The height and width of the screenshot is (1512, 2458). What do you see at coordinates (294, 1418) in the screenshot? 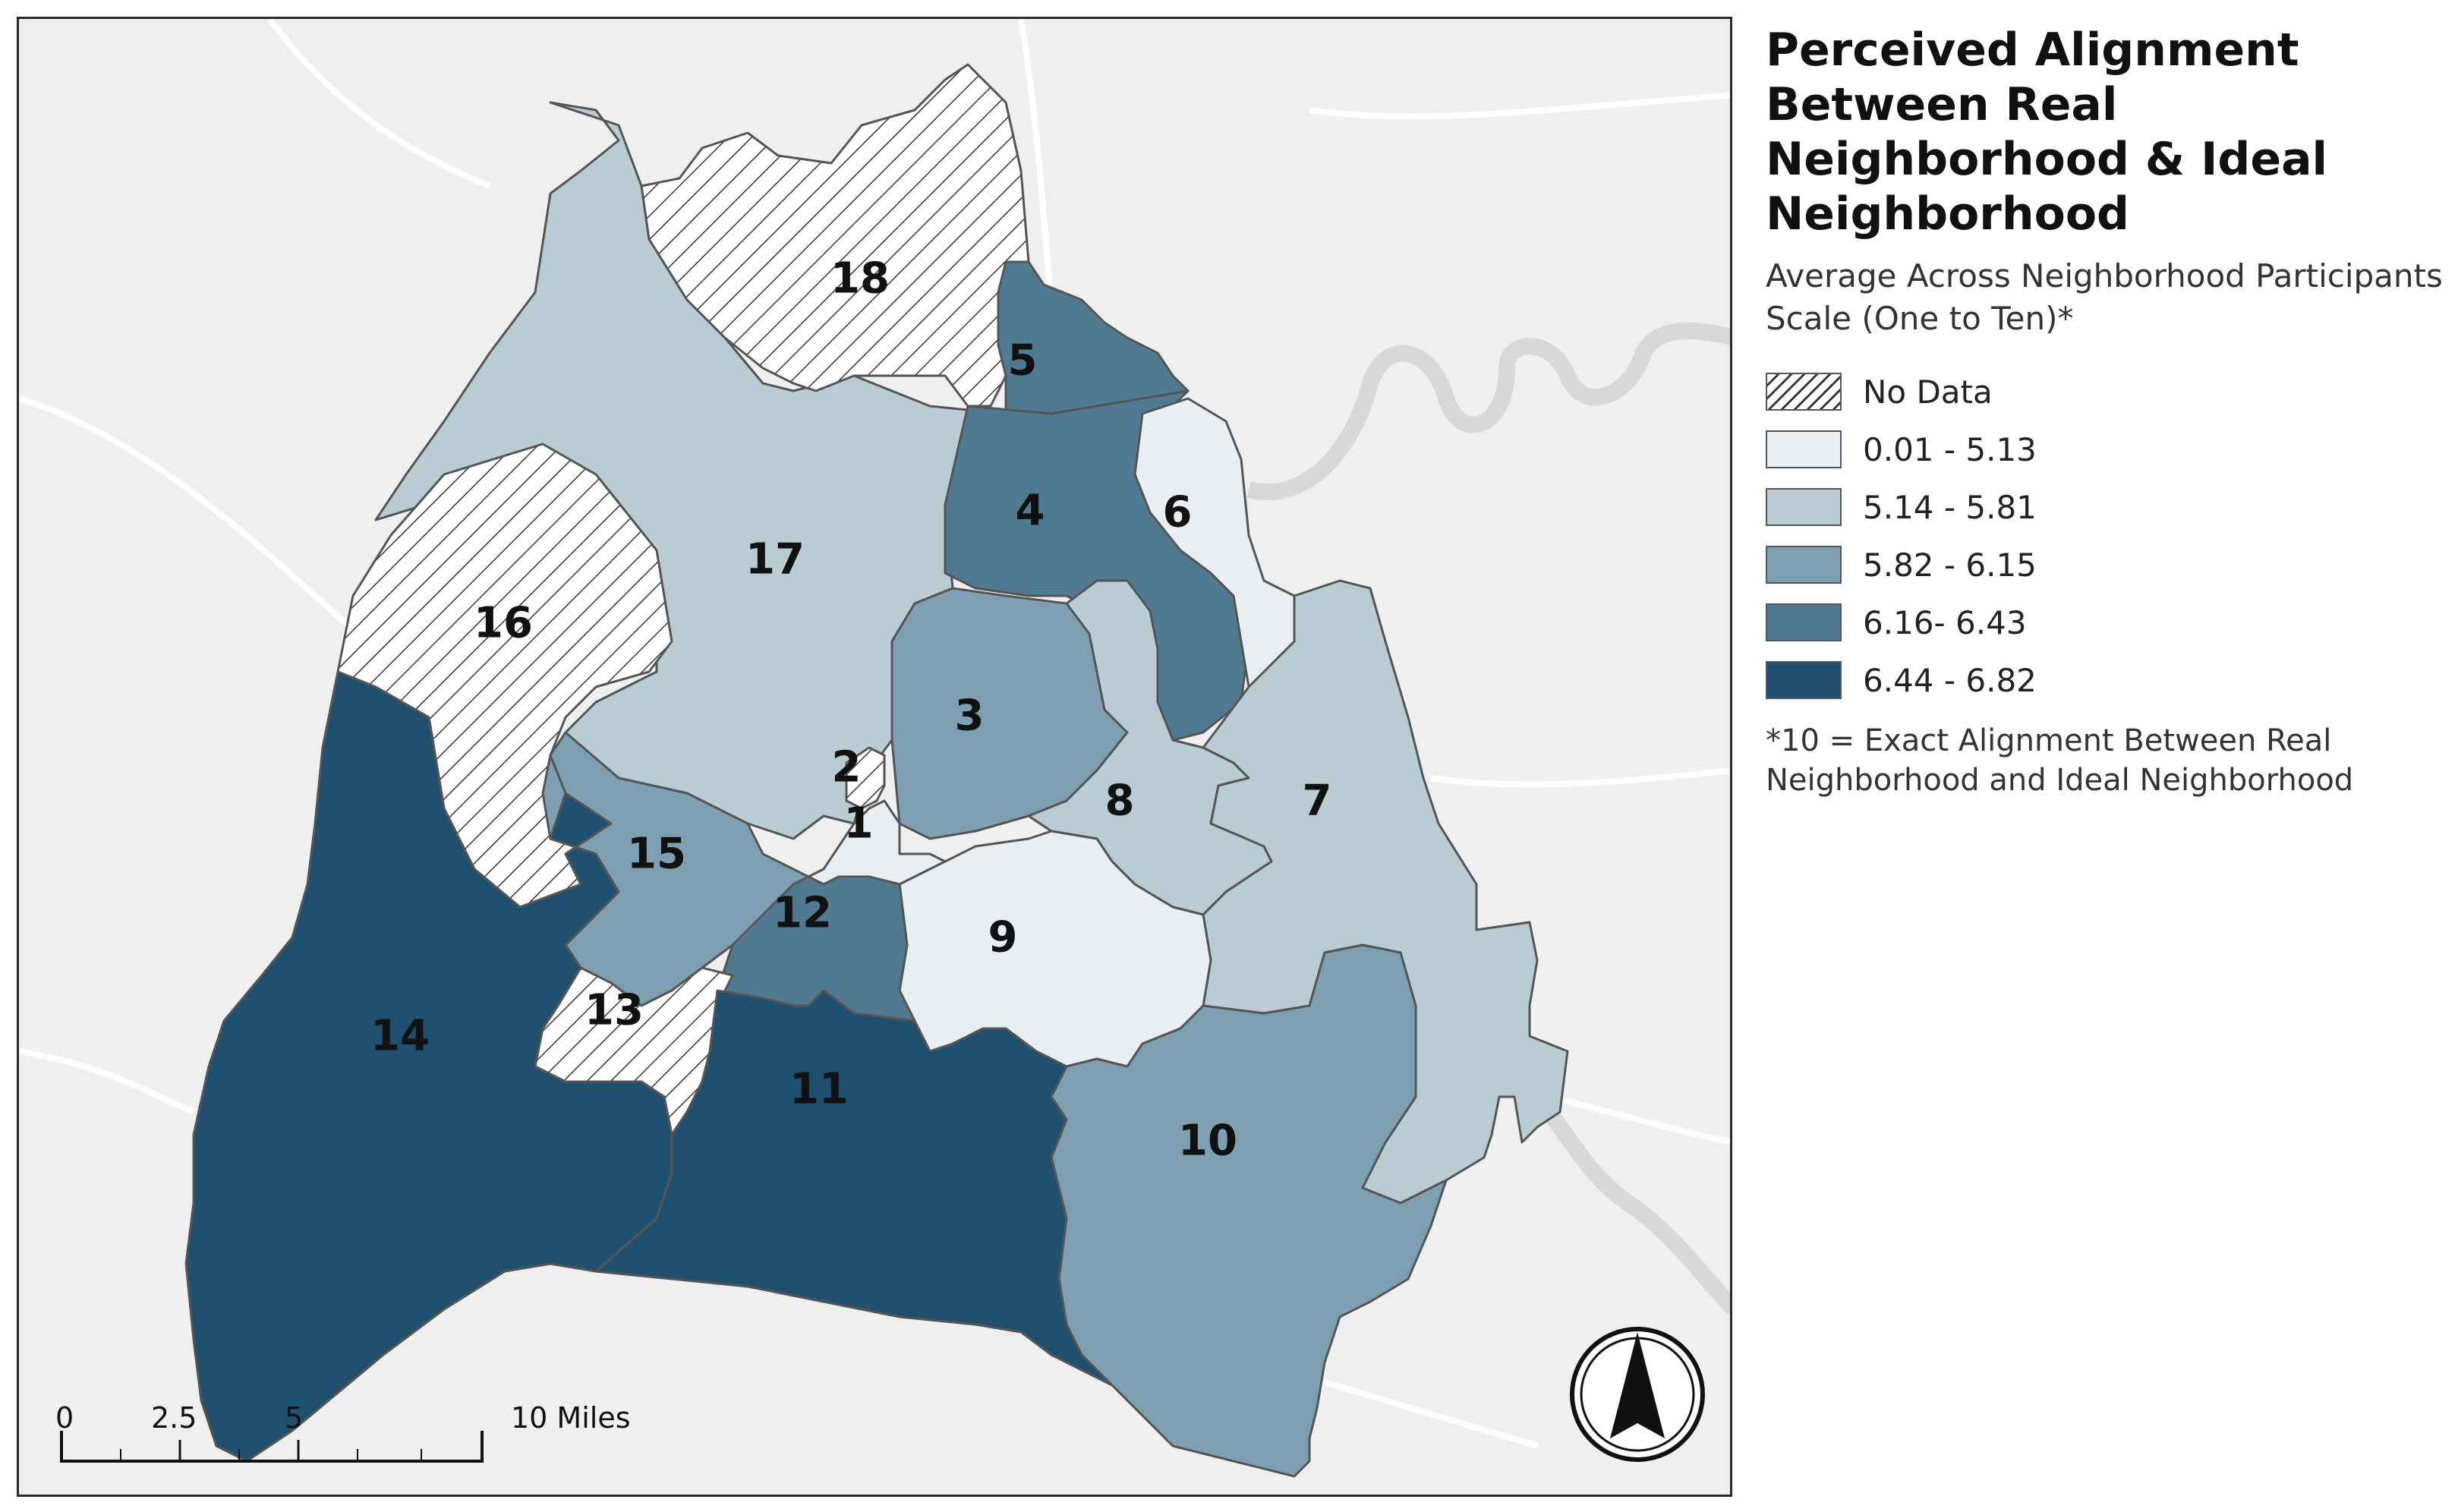
I see `scale-tick-5: 5` at bounding box center [294, 1418].